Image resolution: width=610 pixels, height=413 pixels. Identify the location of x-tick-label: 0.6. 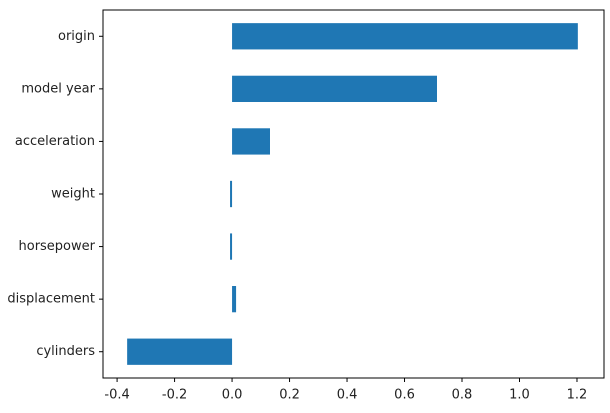
(404, 395).